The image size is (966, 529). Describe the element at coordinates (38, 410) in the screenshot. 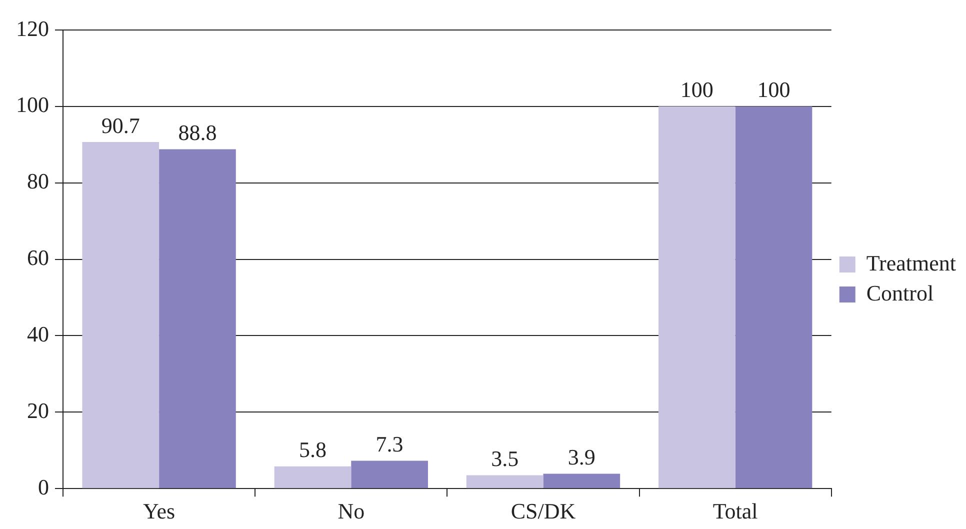

I see `y-tick-label: 20` at that location.